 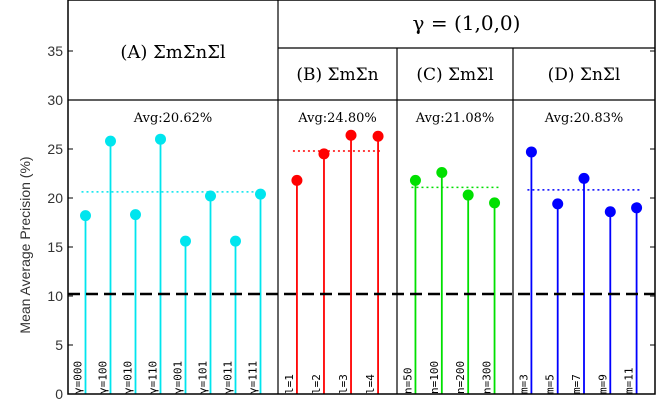 What do you see at coordinates (583, 118) in the screenshot?
I see `avg-label: Avg:20.83%` at bounding box center [583, 118].